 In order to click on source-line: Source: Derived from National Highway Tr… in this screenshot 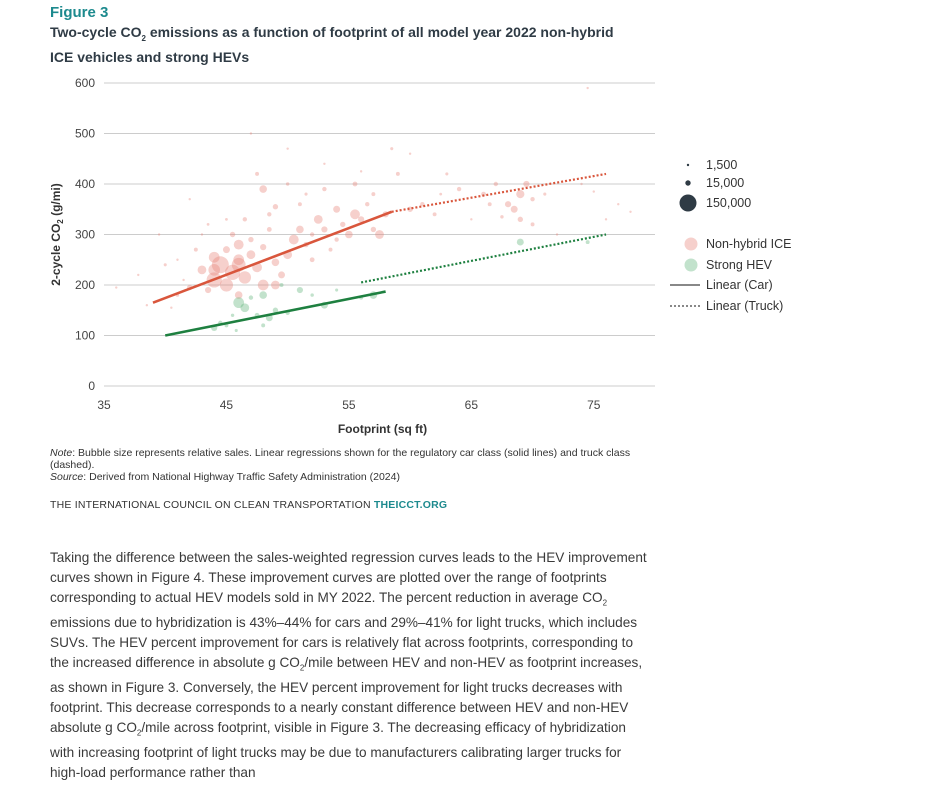, I will do `click(225, 477)`.